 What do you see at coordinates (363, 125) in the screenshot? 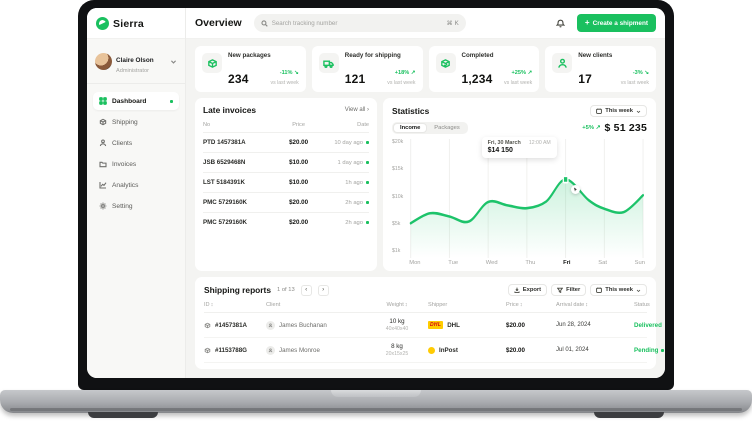
I see `col-date: Date` at bounding box center [363, 125].